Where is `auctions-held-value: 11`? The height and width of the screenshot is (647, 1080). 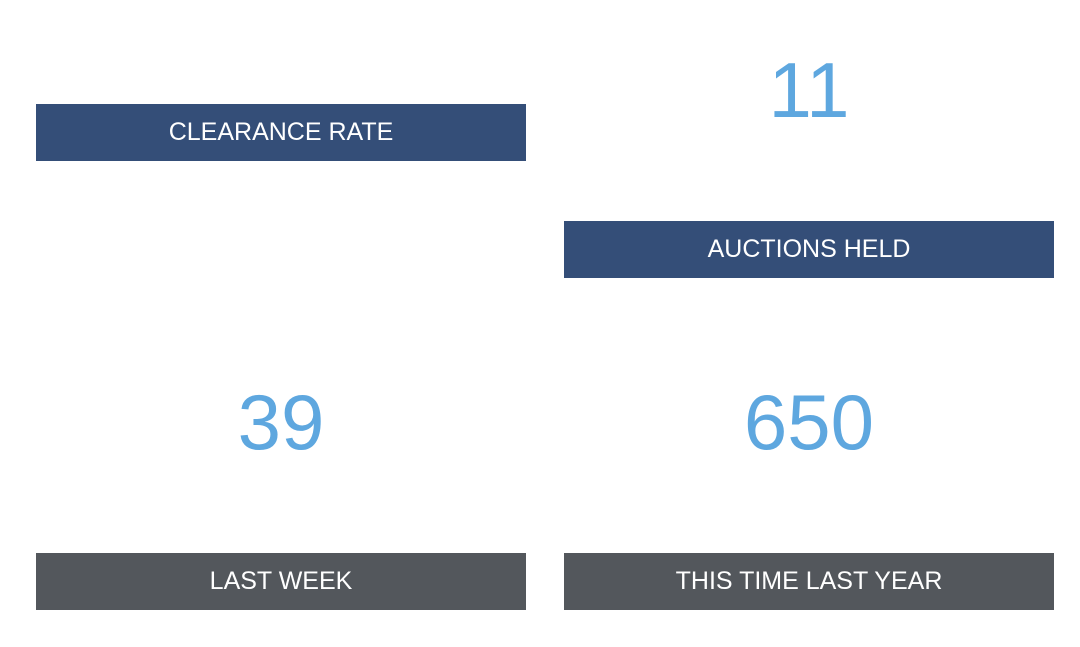 auctions-held-value: 11 is located at coordinates (809, 90).